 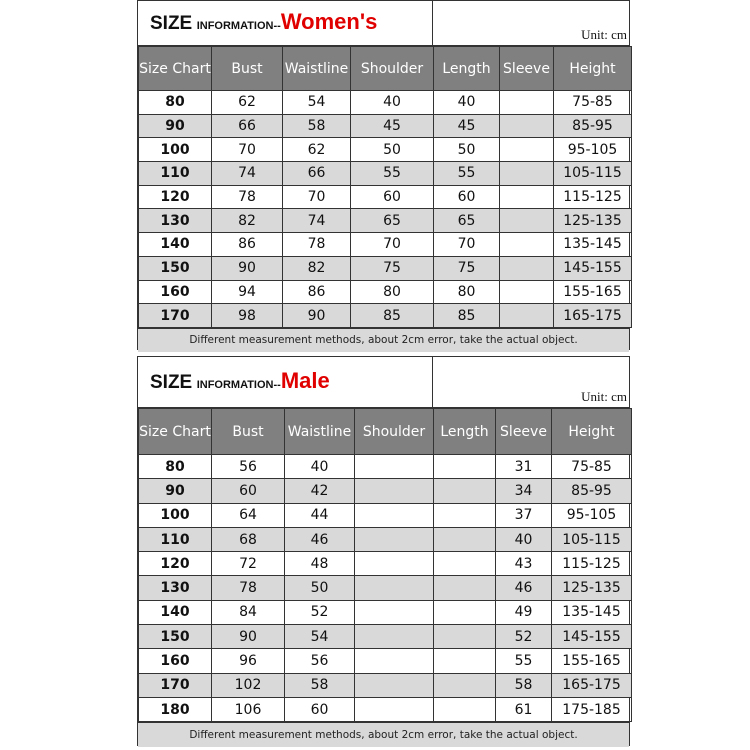 I want to click on table-cell: 52, so click(x=523, y=637).